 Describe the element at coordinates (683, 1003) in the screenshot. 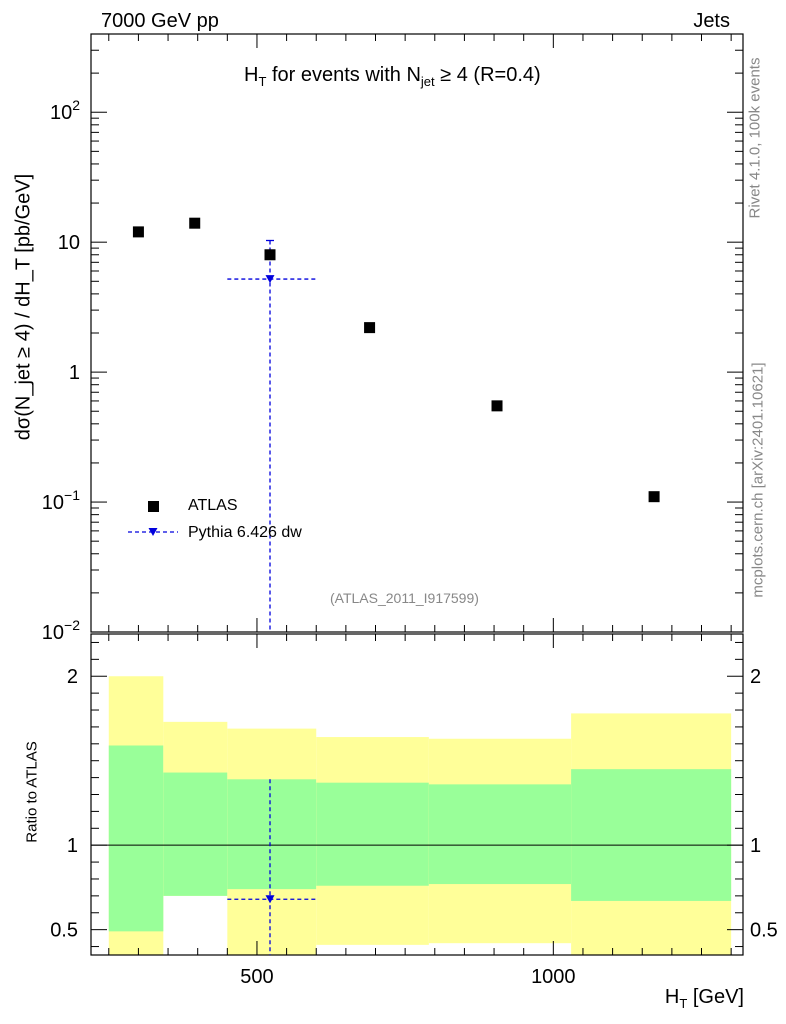

I see `x-axis-label-sub: T` at that location.